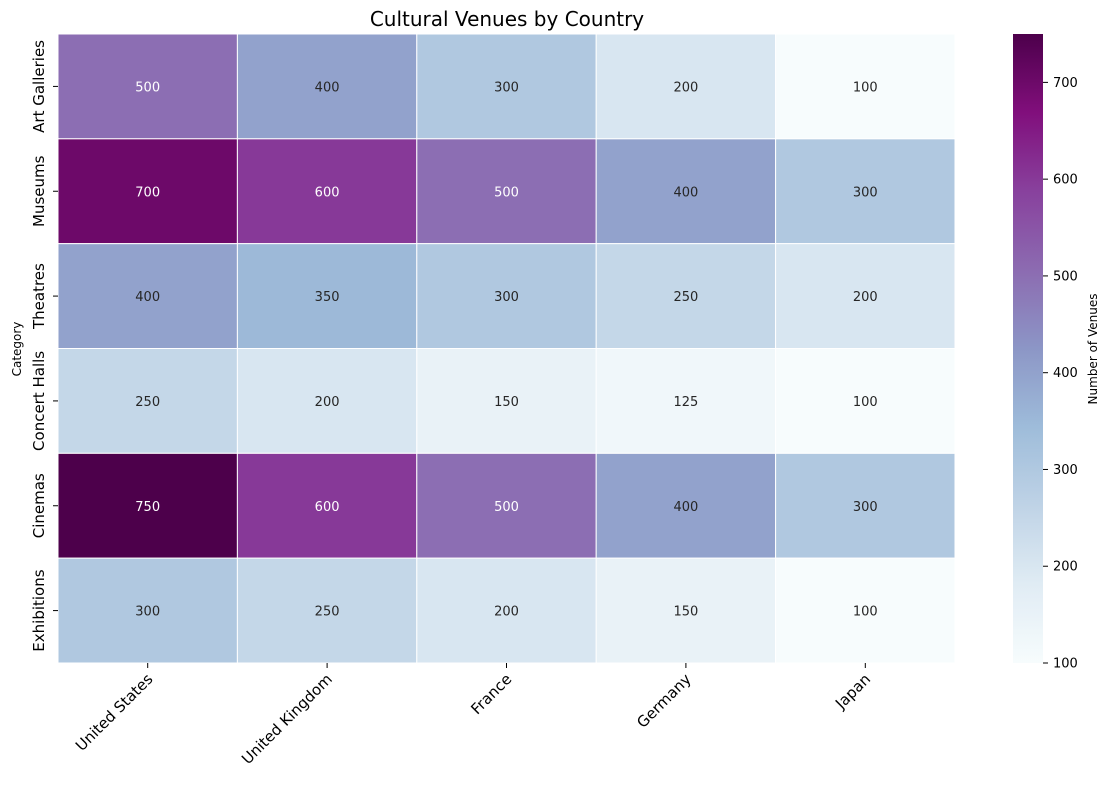 The width and height of the screenshot is (1108, 790). What do you see at coordinates (1065, 470) in the screenshot?
I see `colorbar-tick-label: 300` at bounding box center [1065, 470].